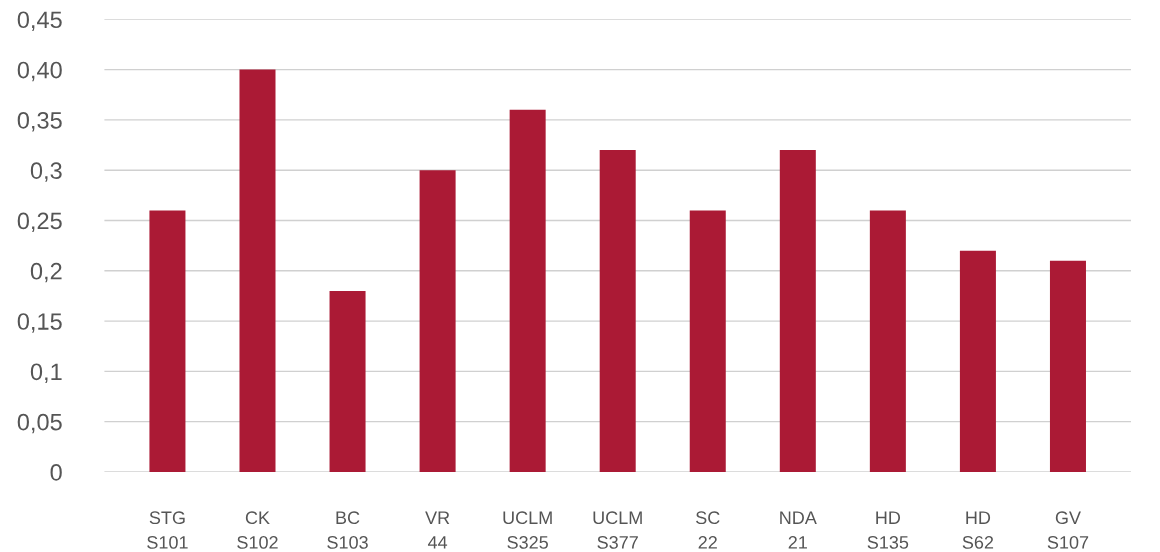 This screenshot has width=1160, height=552. I want to click on y-tick-label: 0,1, so click(46, 373).